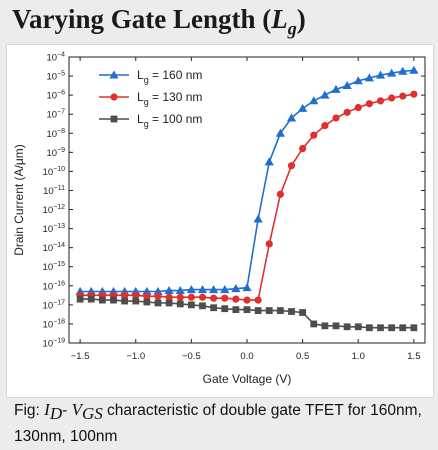  I want to click on slide-title: Varying Gate Length (Lg), so click(159, 21).